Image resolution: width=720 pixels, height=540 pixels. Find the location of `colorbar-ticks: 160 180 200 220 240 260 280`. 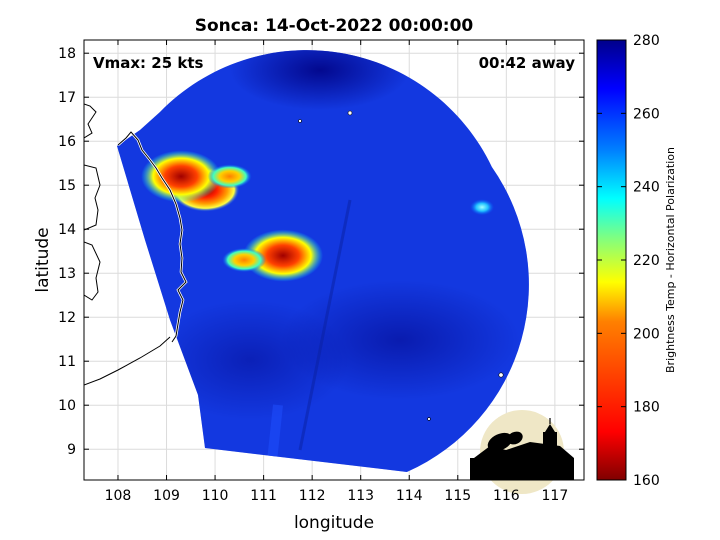

colorbar-ticks: 160 180 200 220 240 260 280 is located at coordinates (628, 261).